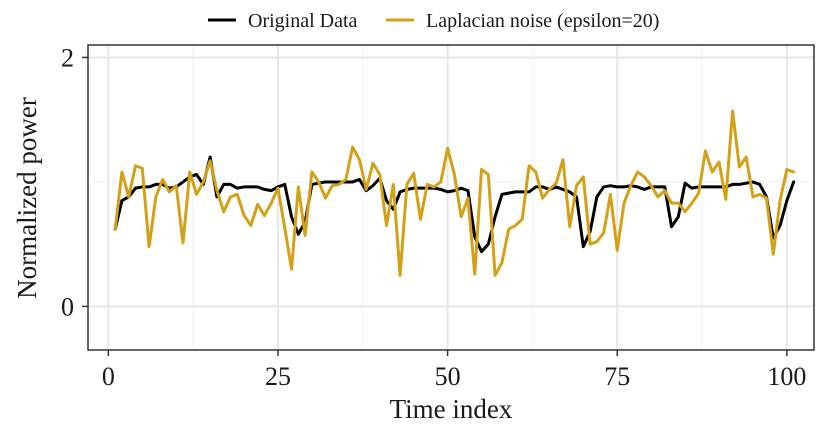 This screenshot has width=830, height=436. What do you see at coordinates (451, 409) in the screenshot?
I see `x-axis-title: Time index` at bounding box center [451, 409].